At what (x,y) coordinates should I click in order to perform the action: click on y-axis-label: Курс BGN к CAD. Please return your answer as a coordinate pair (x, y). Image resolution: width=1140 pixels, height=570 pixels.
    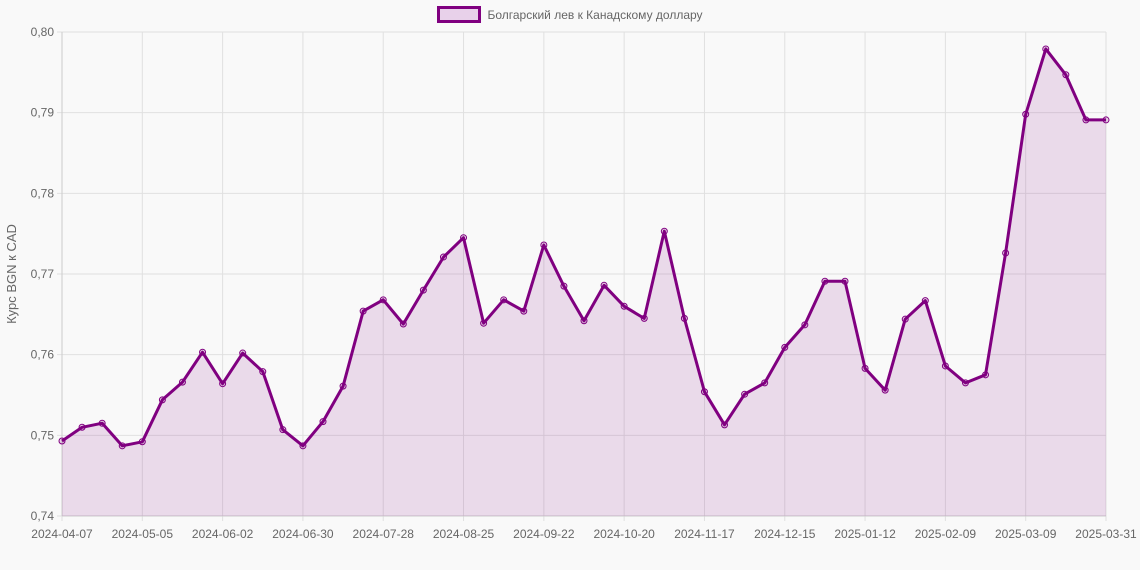
    Looking at the image, I should click on (11, 274).